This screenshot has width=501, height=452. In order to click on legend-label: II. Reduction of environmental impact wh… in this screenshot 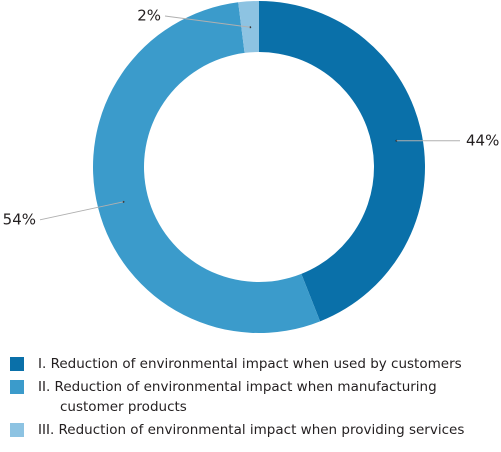, I will do `click(237, 397)`.